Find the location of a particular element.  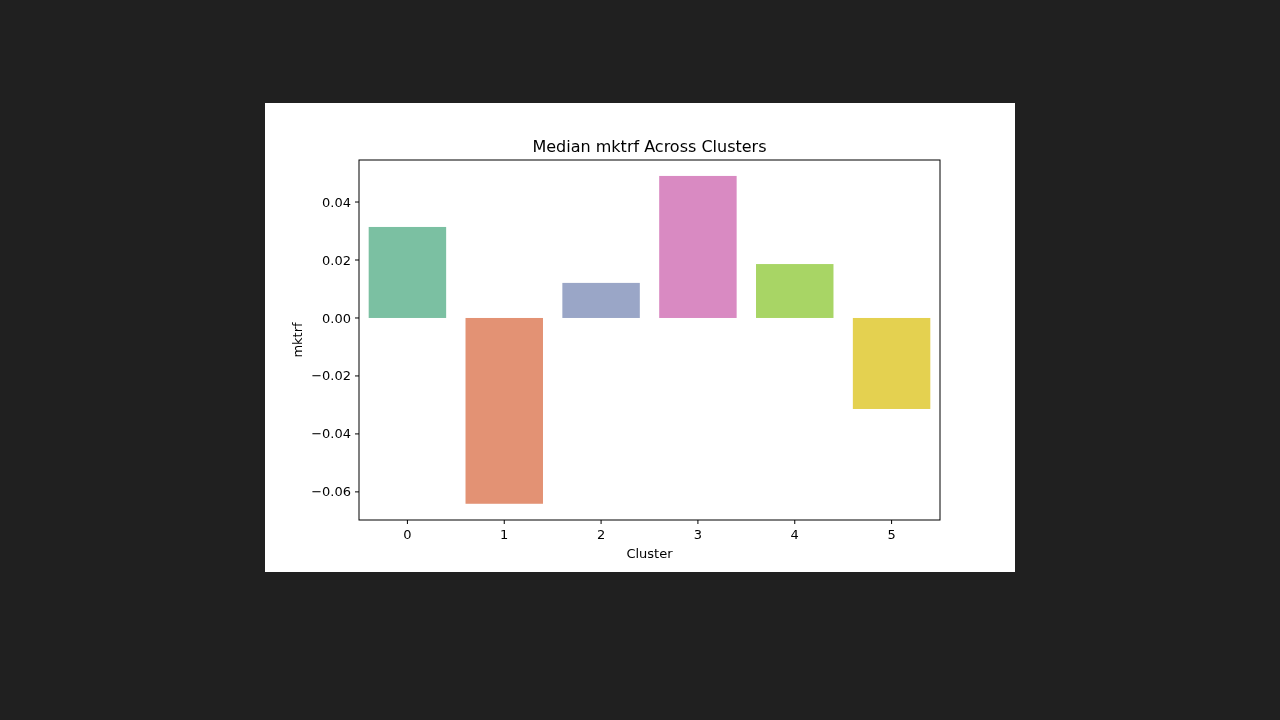

x-tick-label: 2 is located at coordinates (601, 534).